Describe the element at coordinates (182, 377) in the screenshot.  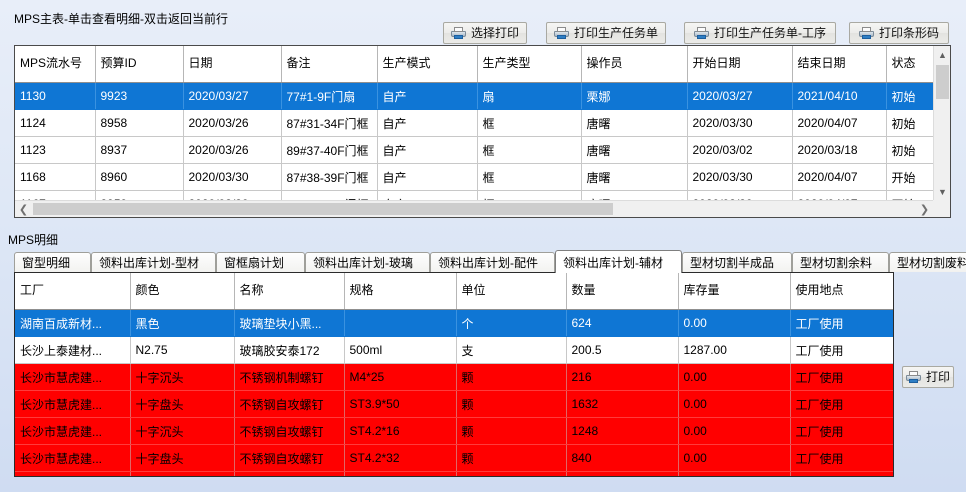
I see `table-cell: 十字沉头` at that location.